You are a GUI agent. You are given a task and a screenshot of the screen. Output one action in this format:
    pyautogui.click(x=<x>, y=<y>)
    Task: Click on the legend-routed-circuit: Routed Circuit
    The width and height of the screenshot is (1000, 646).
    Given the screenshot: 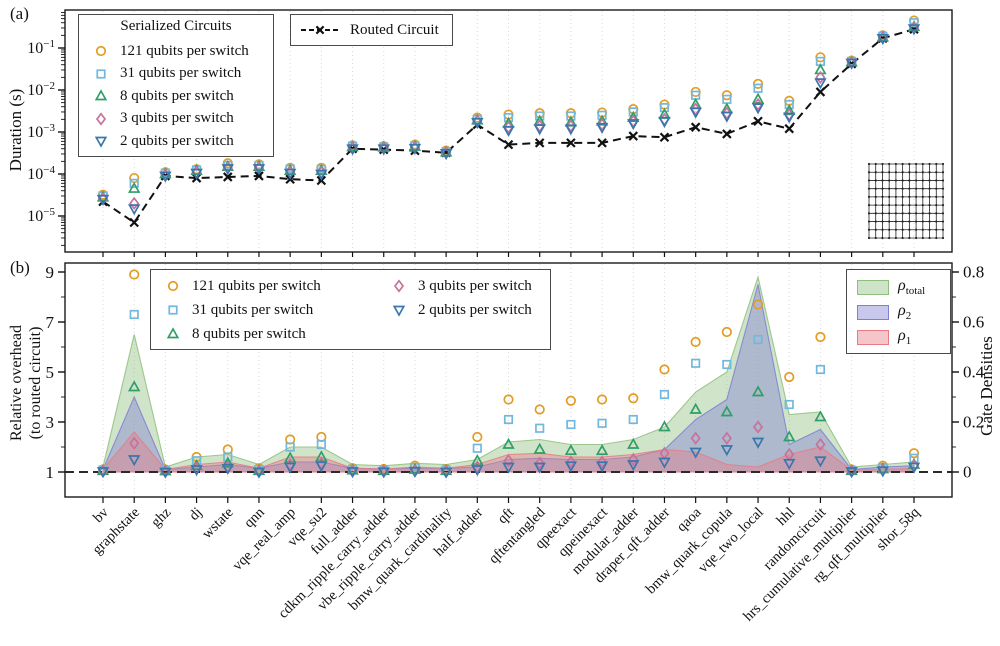 What is the action you would take?
    pyautogui.click(x=371, y=30)
    